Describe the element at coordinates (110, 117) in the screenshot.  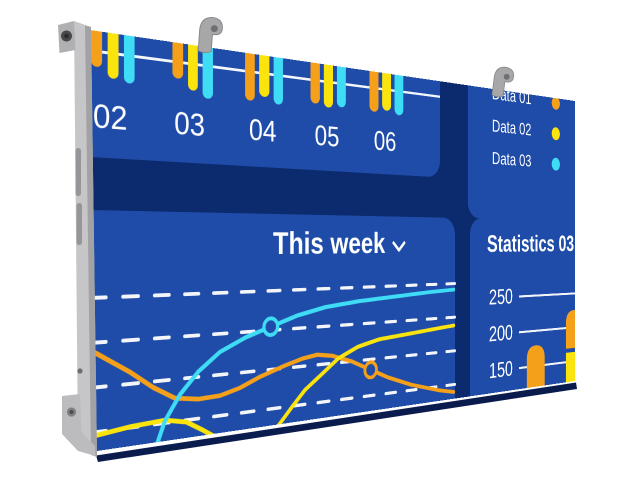
I see `x-label-02: 02` at that location.